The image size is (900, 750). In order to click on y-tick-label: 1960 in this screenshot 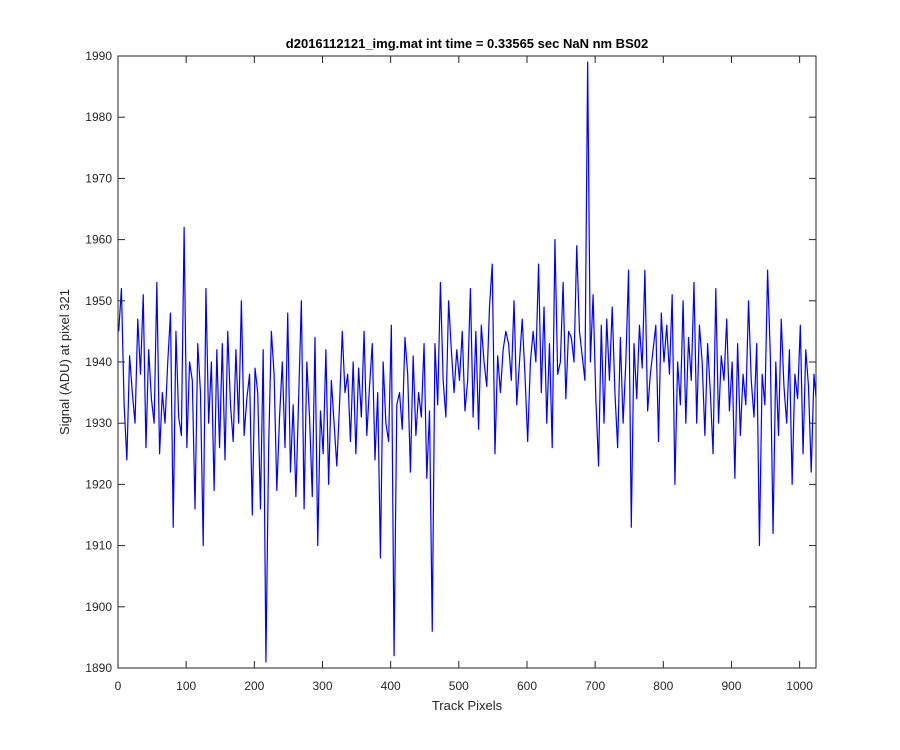, I will do `click(98, 240)`.